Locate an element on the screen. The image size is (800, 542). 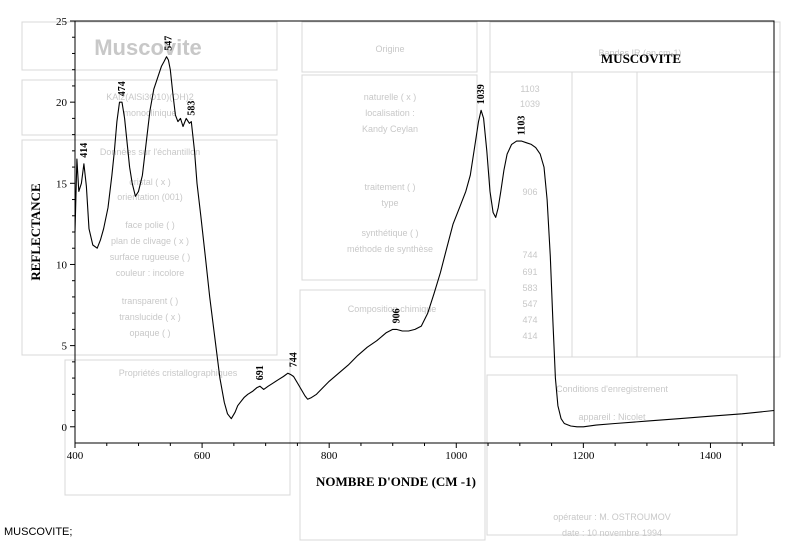
ghost-text: Composition chimique is located at coordinates (392, 309).